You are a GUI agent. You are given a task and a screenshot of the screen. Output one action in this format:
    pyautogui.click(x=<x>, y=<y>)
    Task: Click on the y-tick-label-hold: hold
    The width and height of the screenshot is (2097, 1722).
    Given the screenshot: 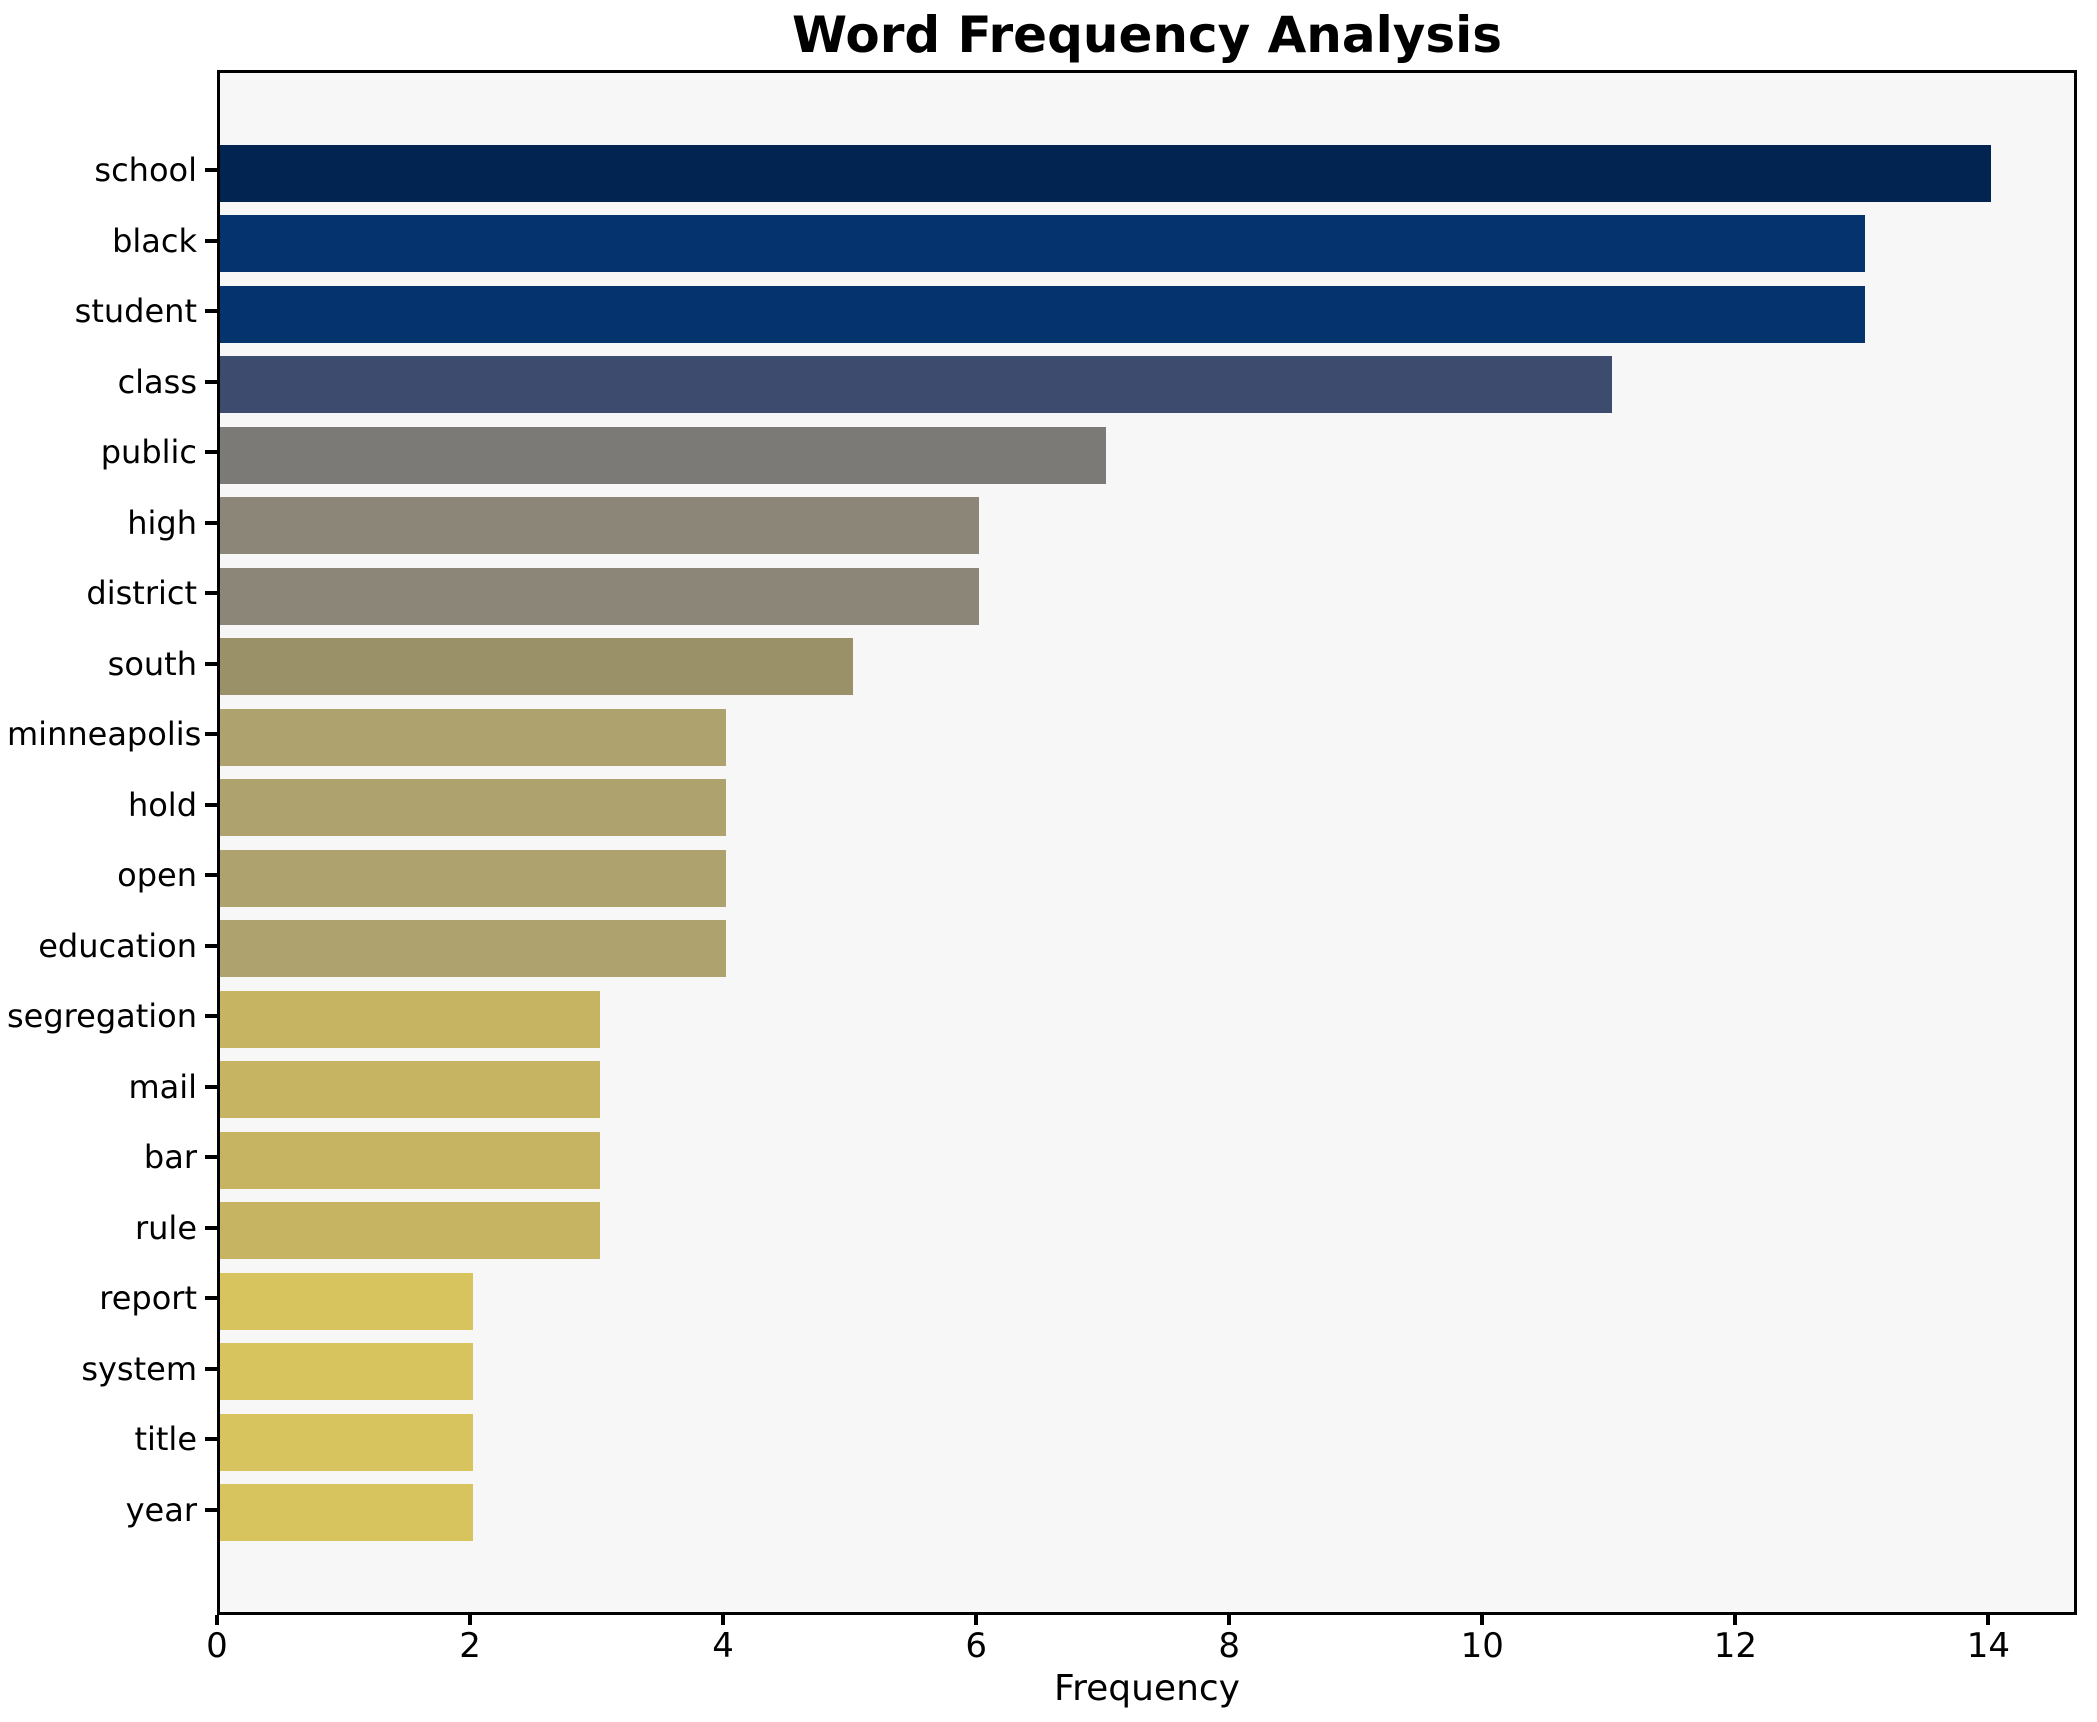 What is the action you would take?
    pyautogui.click(x=162, y=804)
    